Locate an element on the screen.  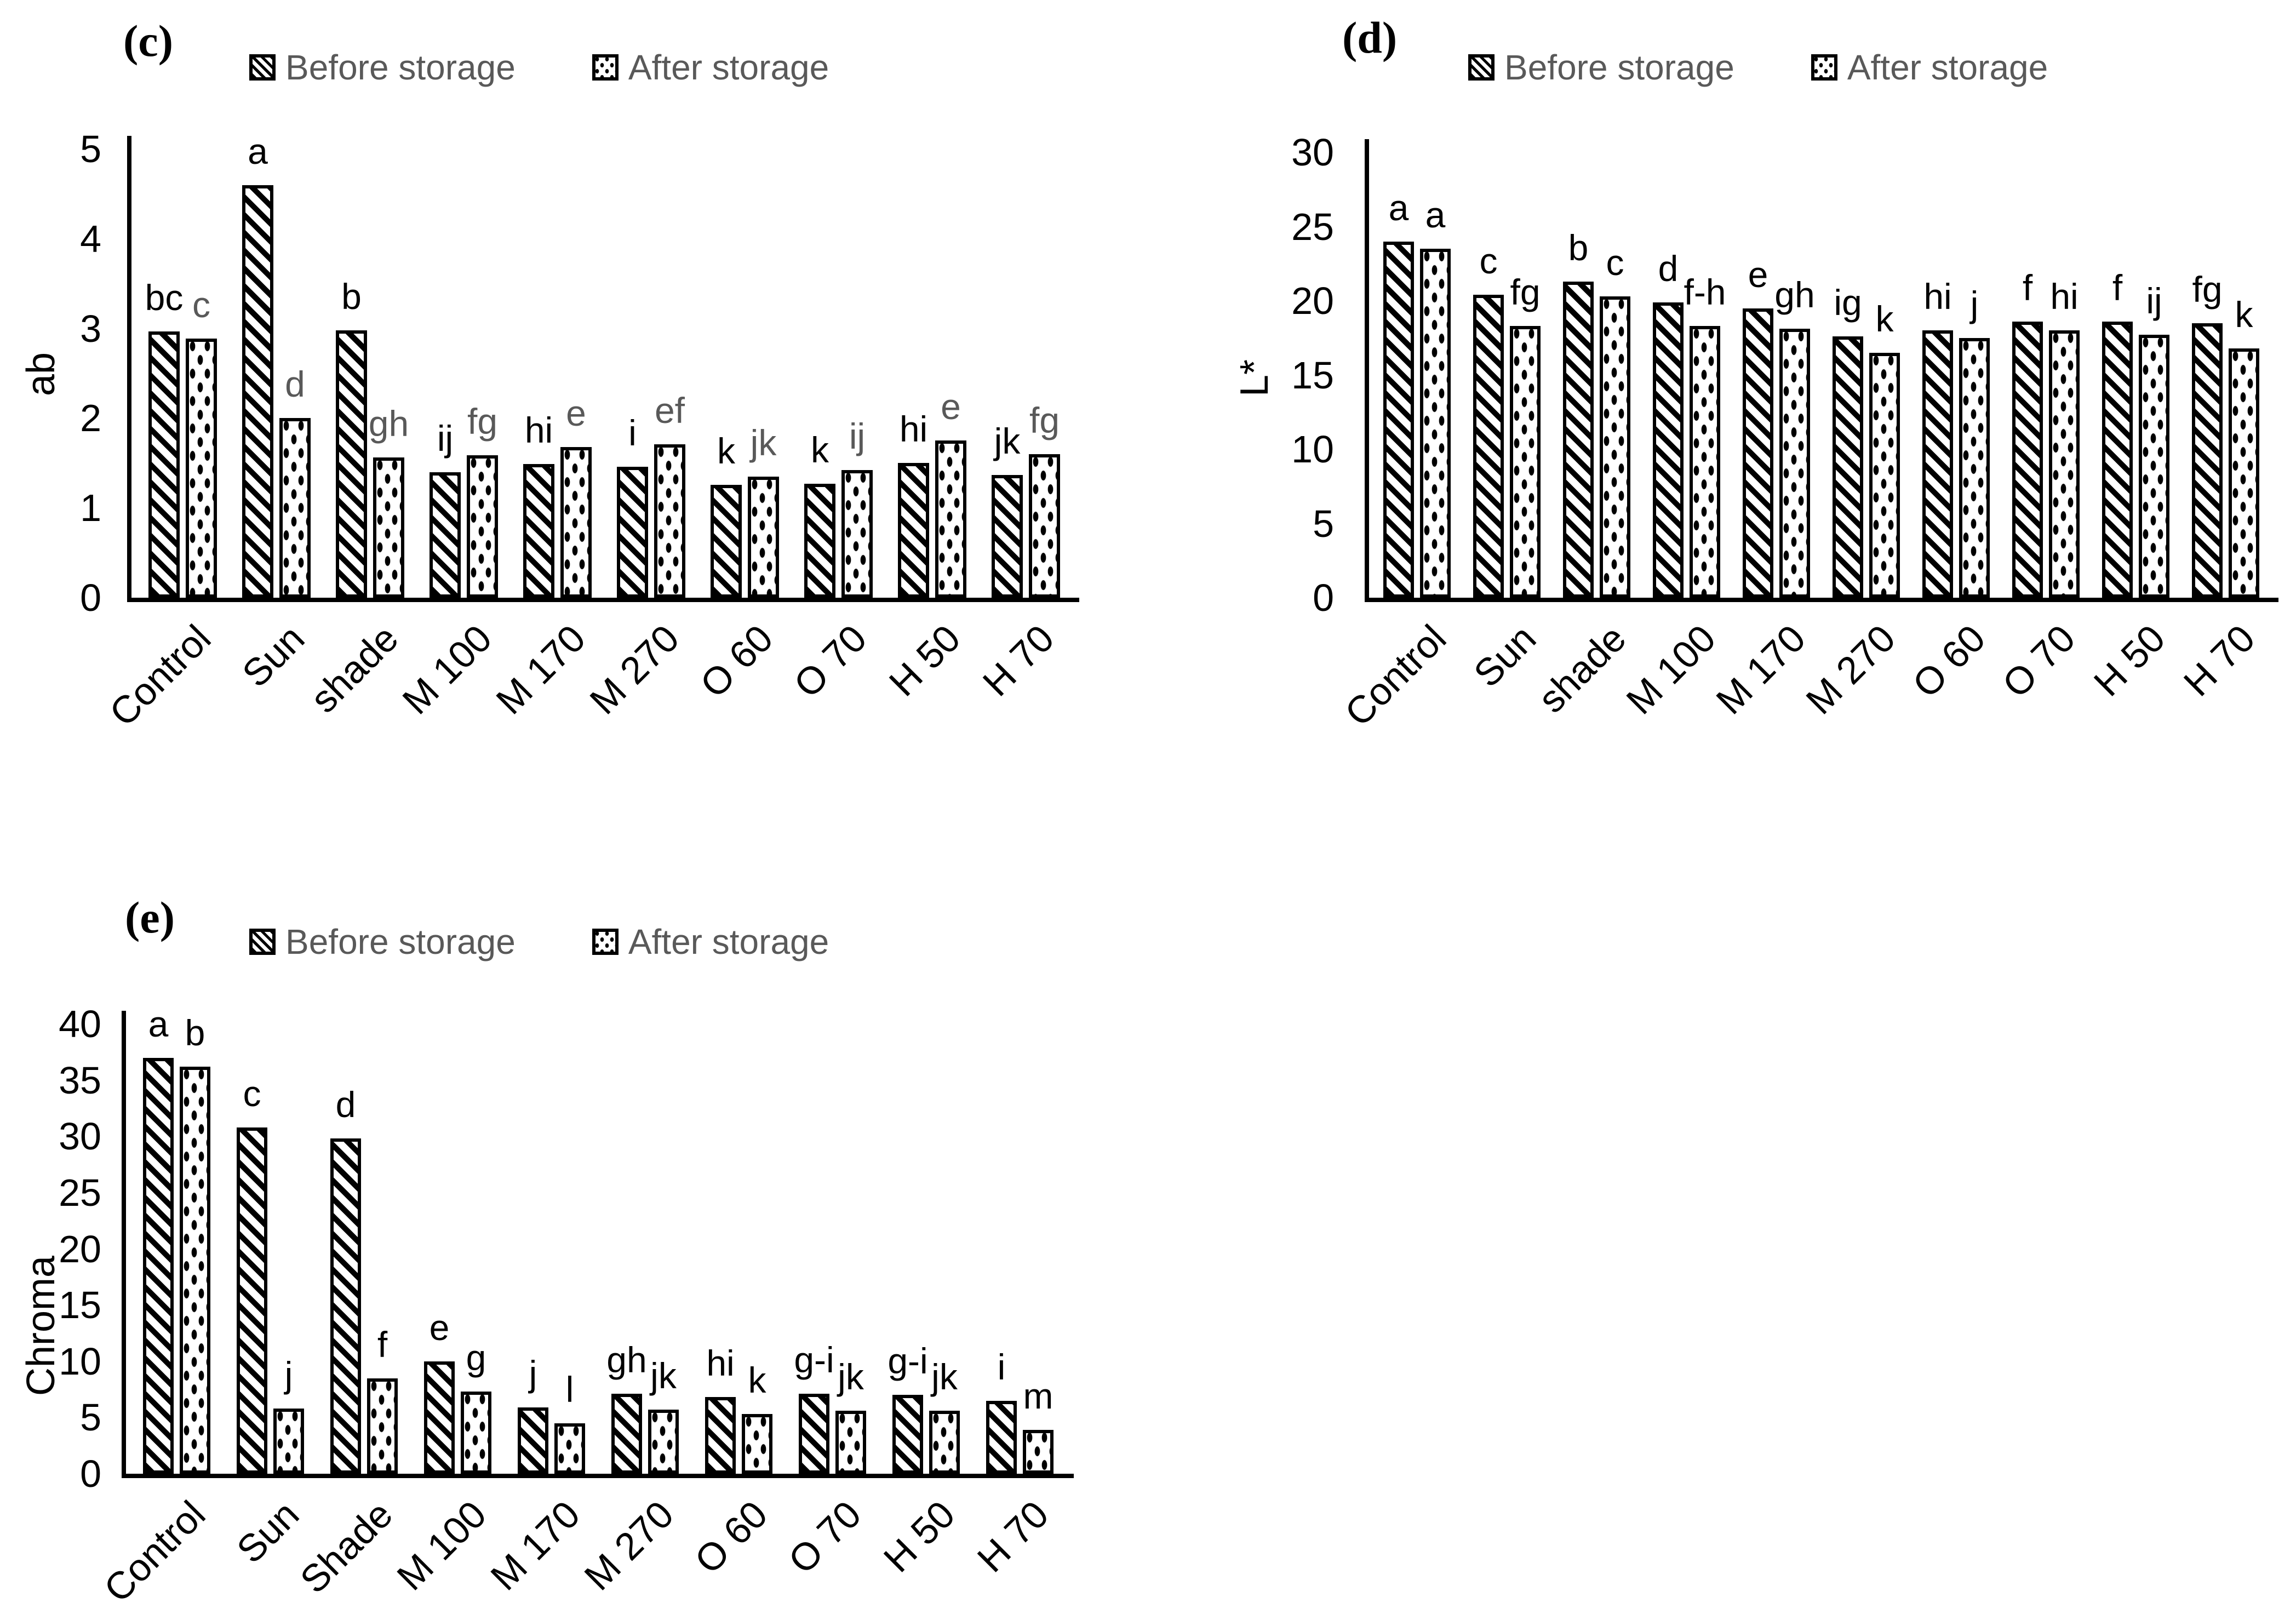
x-category-label: O 60 is located at coordinates (731, 1537).